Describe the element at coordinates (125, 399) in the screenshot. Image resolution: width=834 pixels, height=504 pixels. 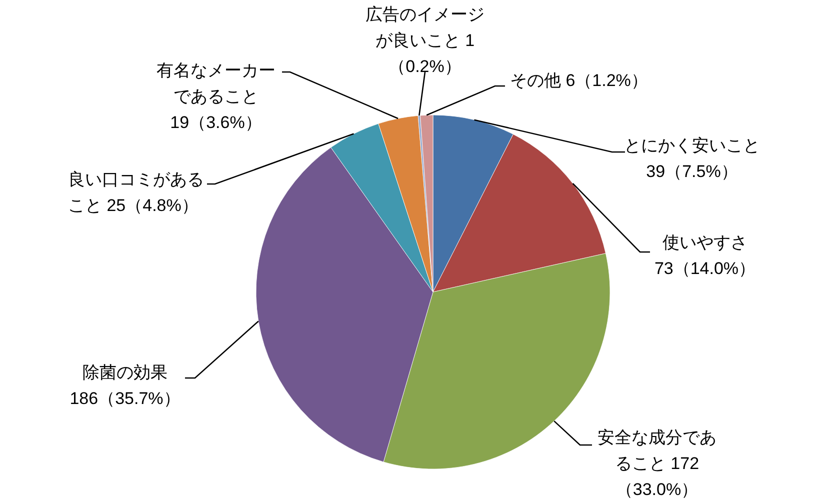
I see `data-label: 186（35.7%）` at that location.